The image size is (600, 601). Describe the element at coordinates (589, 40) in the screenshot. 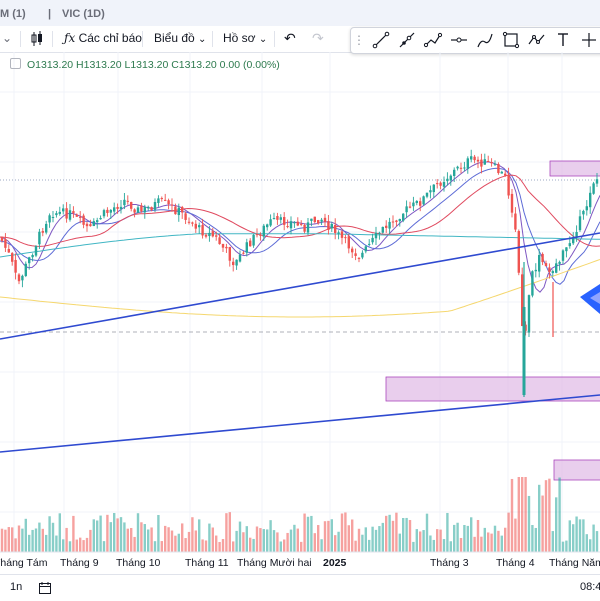

I see `crosshair-icon` at that location.